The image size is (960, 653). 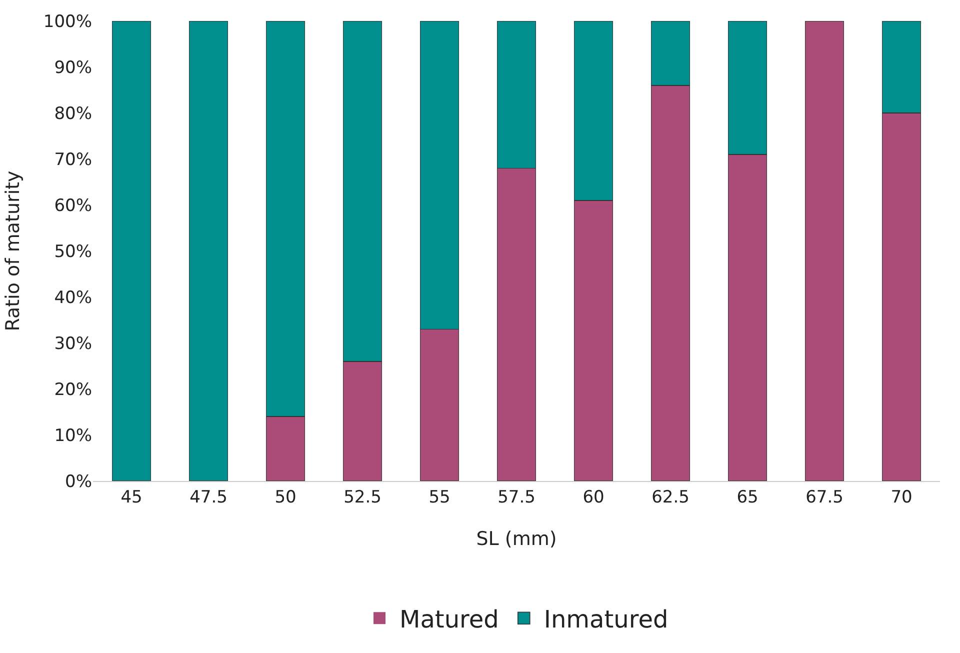 I want to click on x-tick-label: 62.5, so click(x=671, y=497).